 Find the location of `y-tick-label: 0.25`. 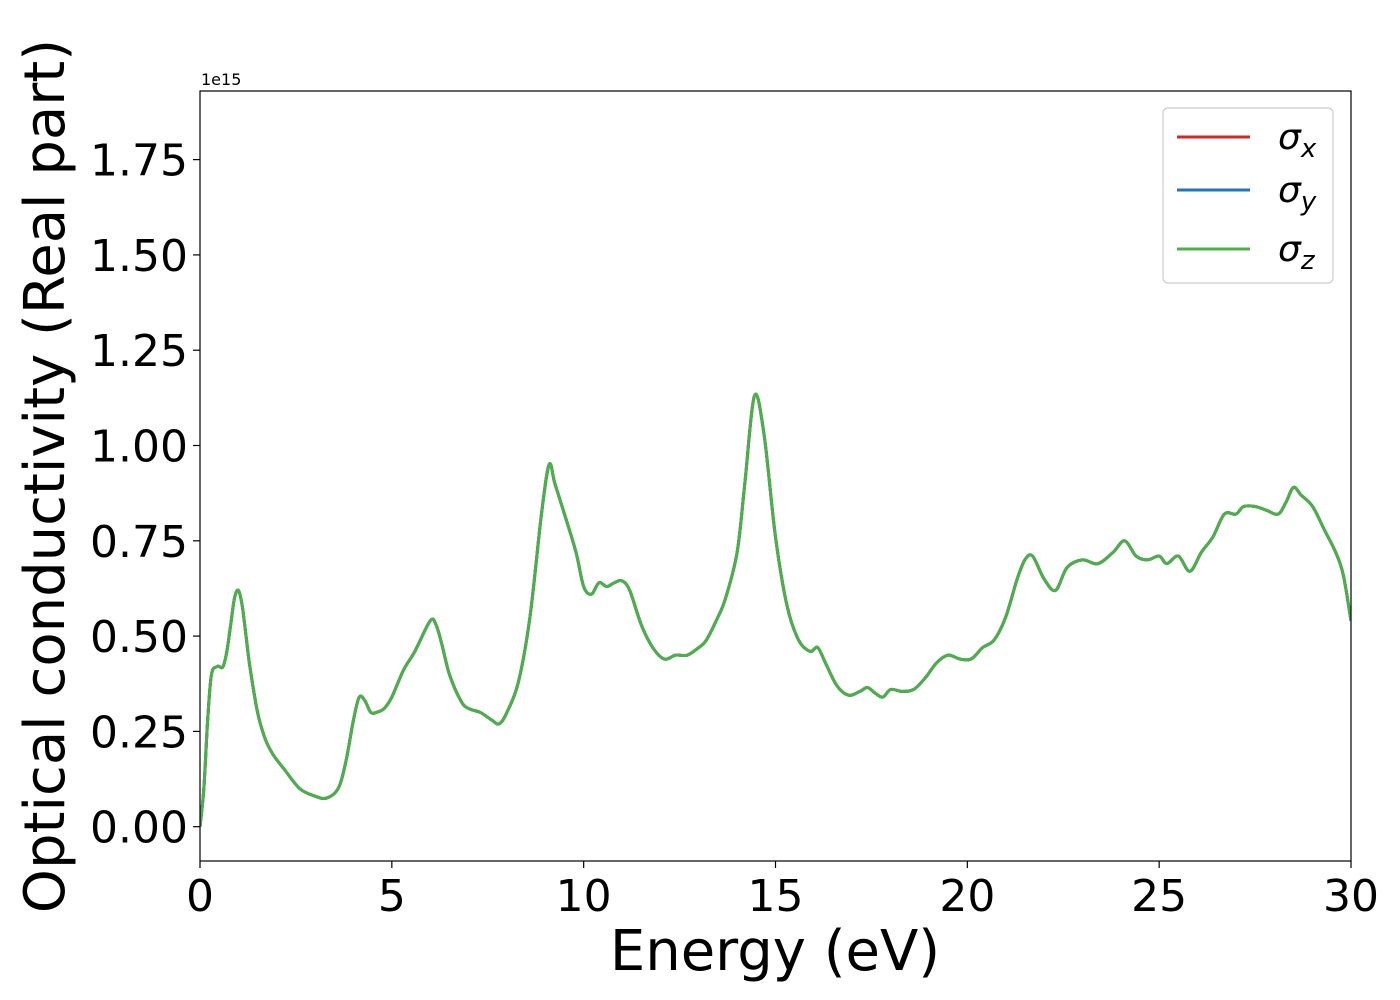

y-tick-label: 0.25 is located at coordinates (139, 732).